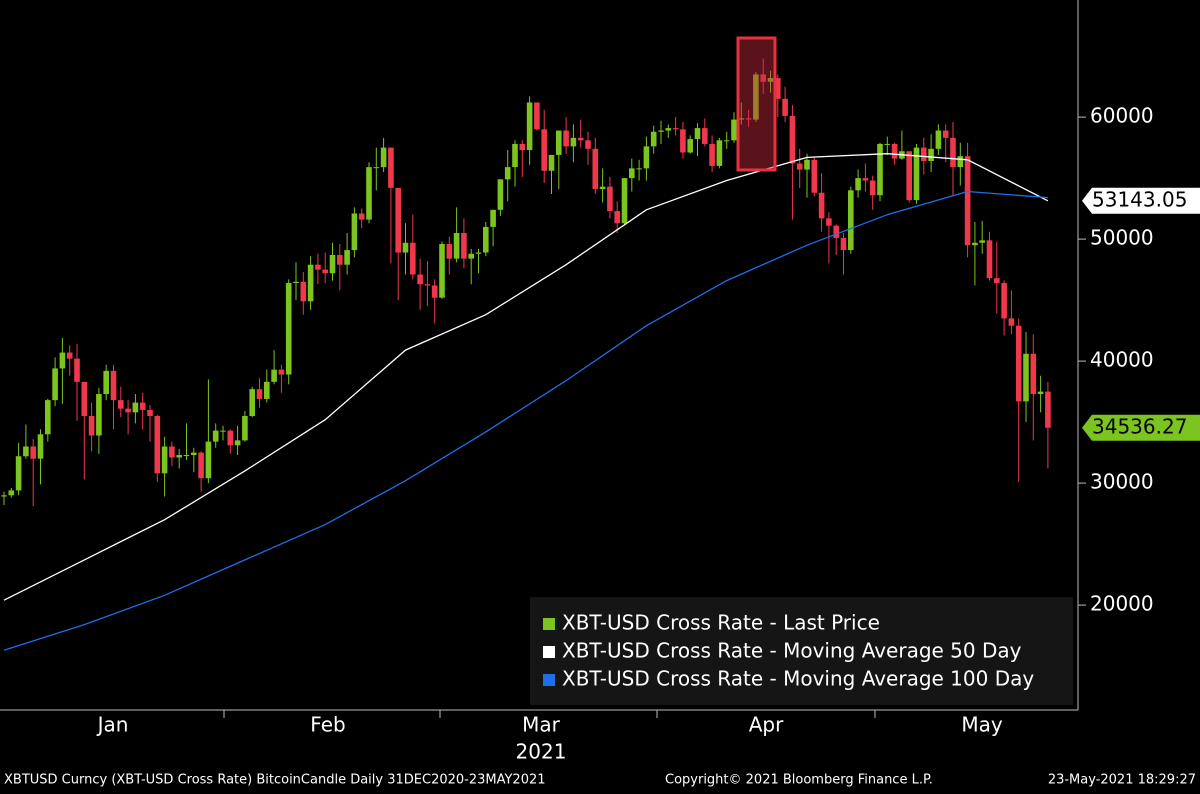 Image resolution: width=1200 pixels, height=794 pixels. What do you see at coordinates (799, 780) in the screenshot?
I see `footer-center: Copyright© 2021 Bloomberg Finance L.P.` at bounding box center [799, 780].